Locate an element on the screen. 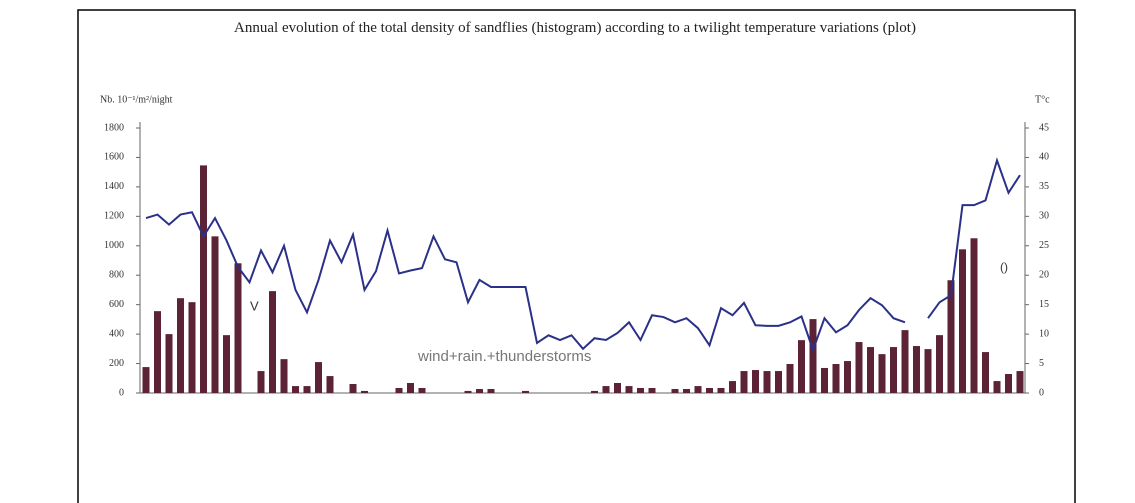 Image resolution: width=1135 pixels, height=503 pixels. y-tick-label: 1800 is located at coordinates (114, 127).